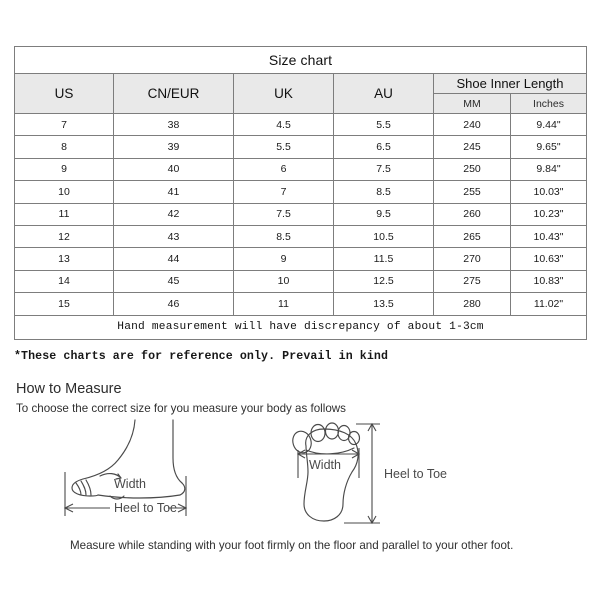 Image resolution: width=600 pixels, height=600 pixels. What do you see at coordinates (472, 259) in the screenshot?
I see `cell-mm: 270` at bounding box center [472, 259].